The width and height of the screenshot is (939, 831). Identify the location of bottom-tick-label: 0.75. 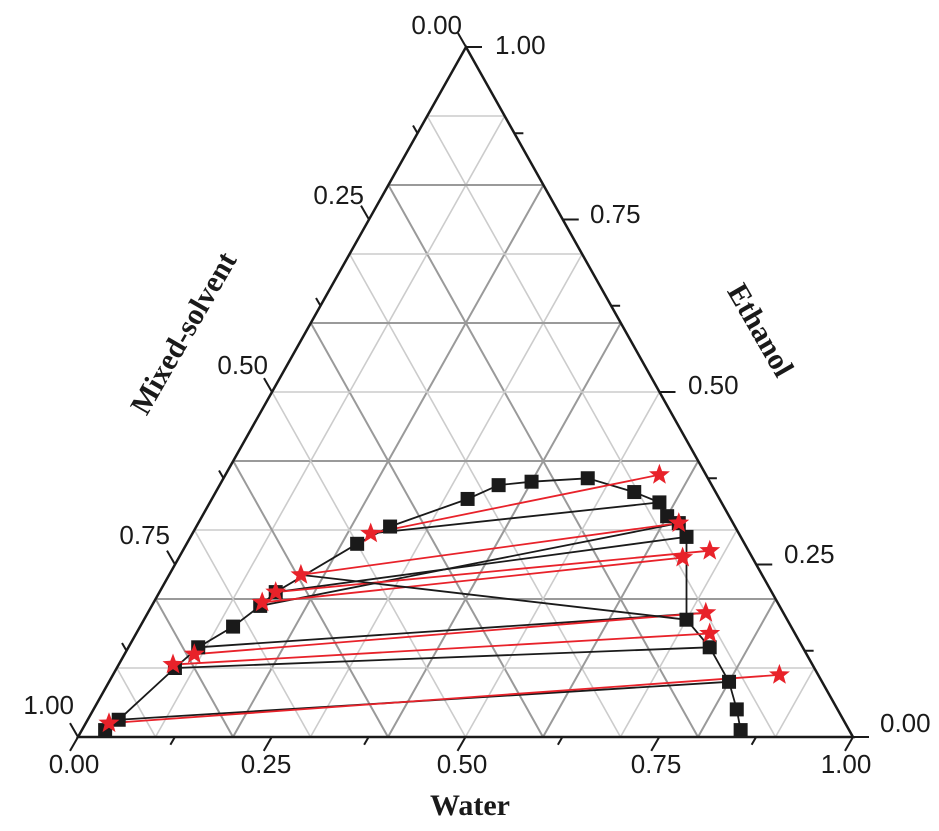
(656, 764).